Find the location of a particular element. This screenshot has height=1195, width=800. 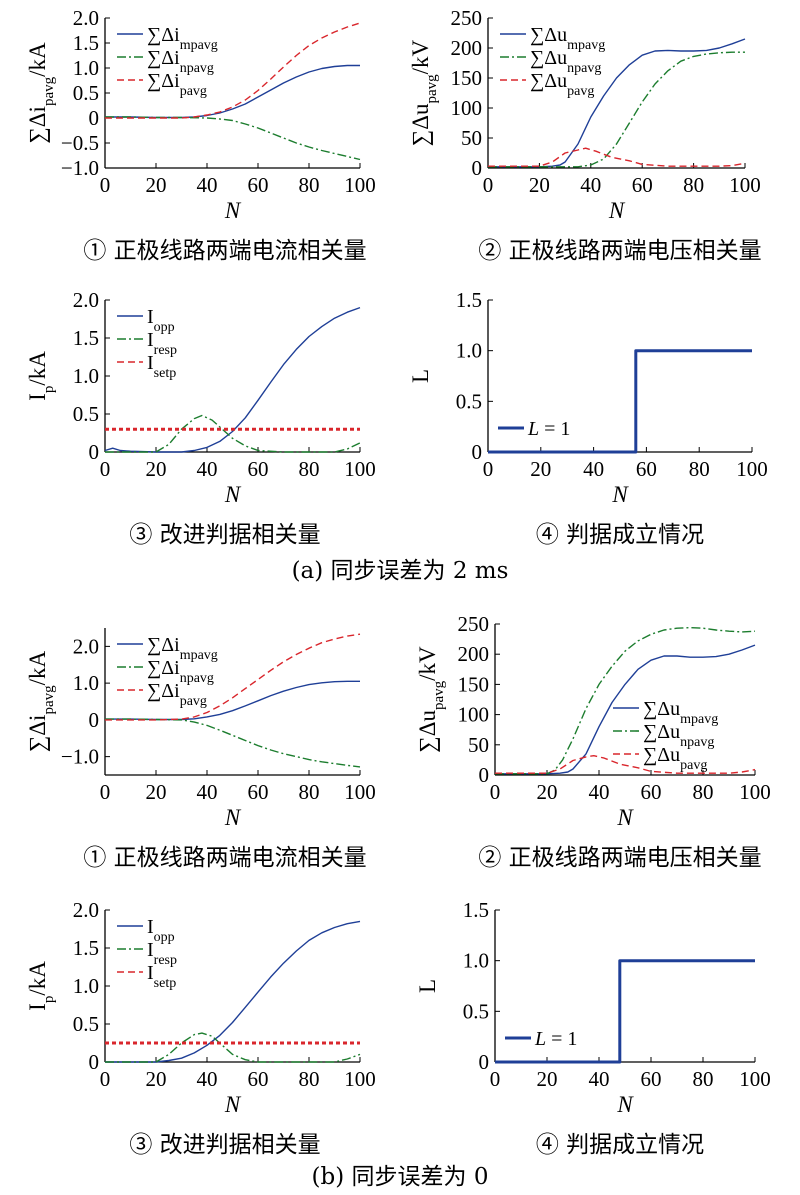

legend: ∑Δimpavg∑Δinpavg∑Δipavg is located at coordinates (167, 61).